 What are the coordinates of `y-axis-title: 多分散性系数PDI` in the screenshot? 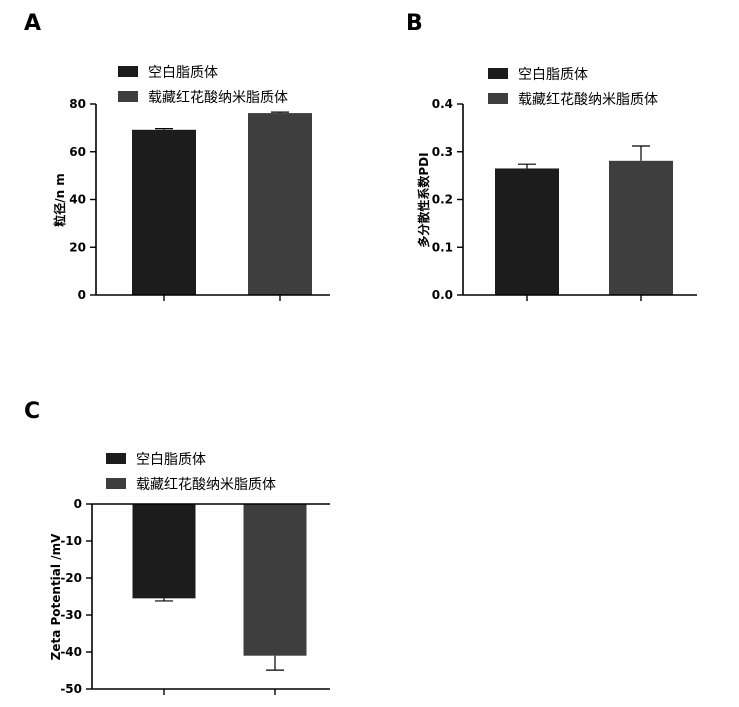 It's located at (423, 199).